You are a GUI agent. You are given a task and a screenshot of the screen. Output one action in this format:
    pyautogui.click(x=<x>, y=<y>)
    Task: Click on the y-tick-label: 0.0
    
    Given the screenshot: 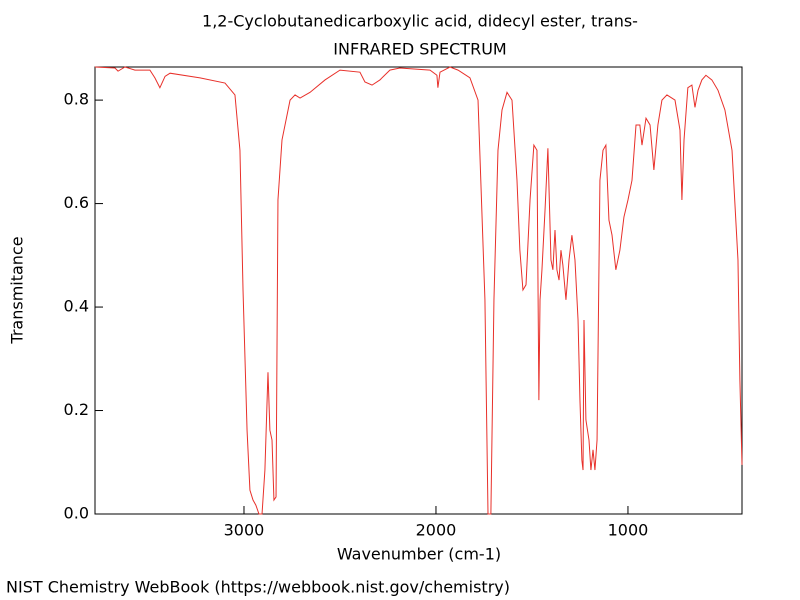 What is the action you would take?
    pyautogui.click(x=76, y=513)
    